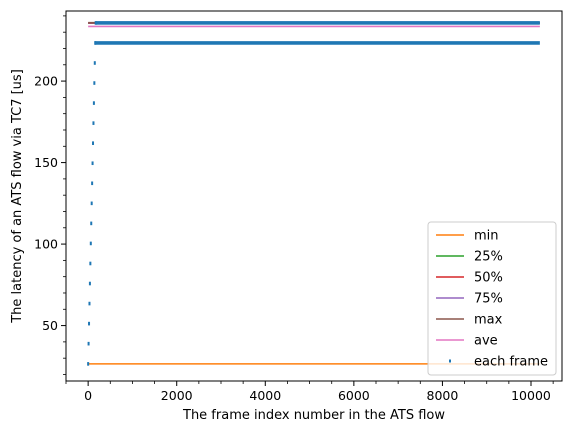  I want to click on y-tick-label-100: 100, so click(46, 244).